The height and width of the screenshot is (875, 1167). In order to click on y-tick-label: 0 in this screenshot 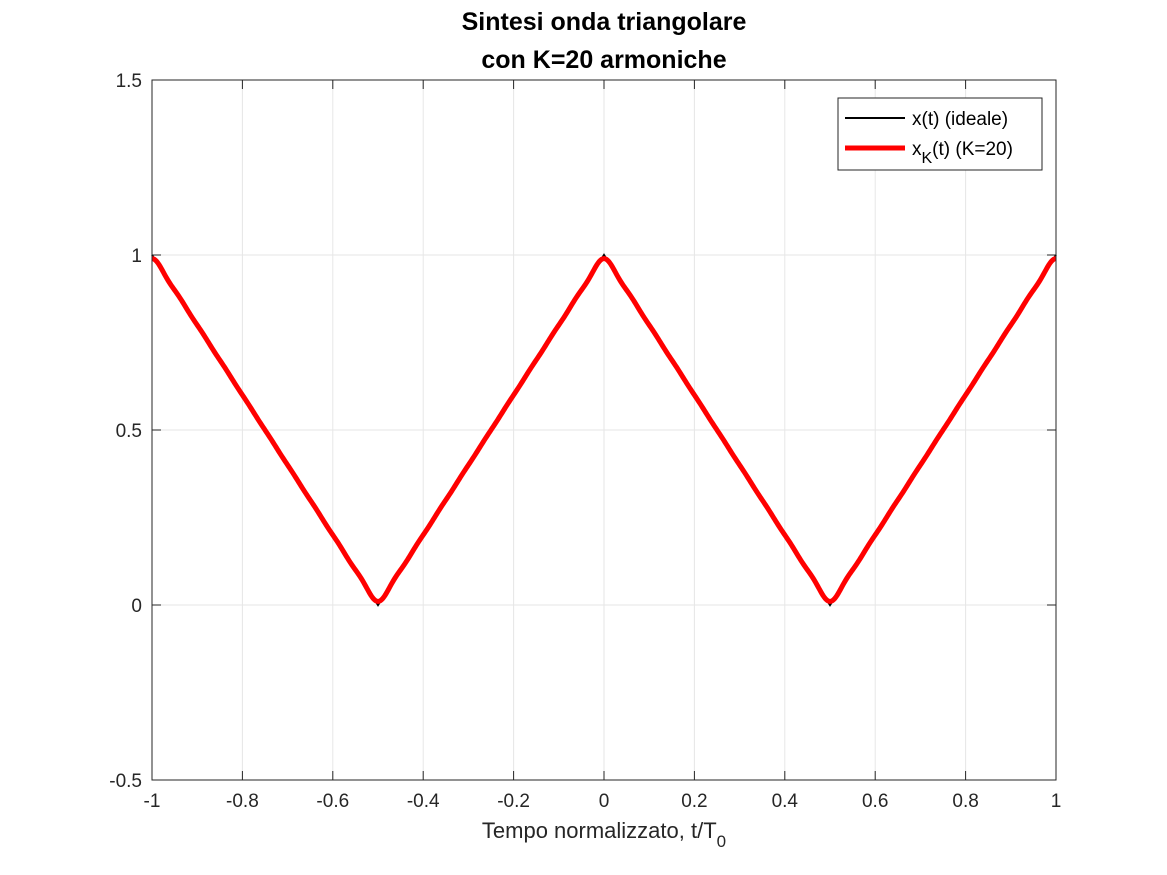, I will do `click(136, 606)`.